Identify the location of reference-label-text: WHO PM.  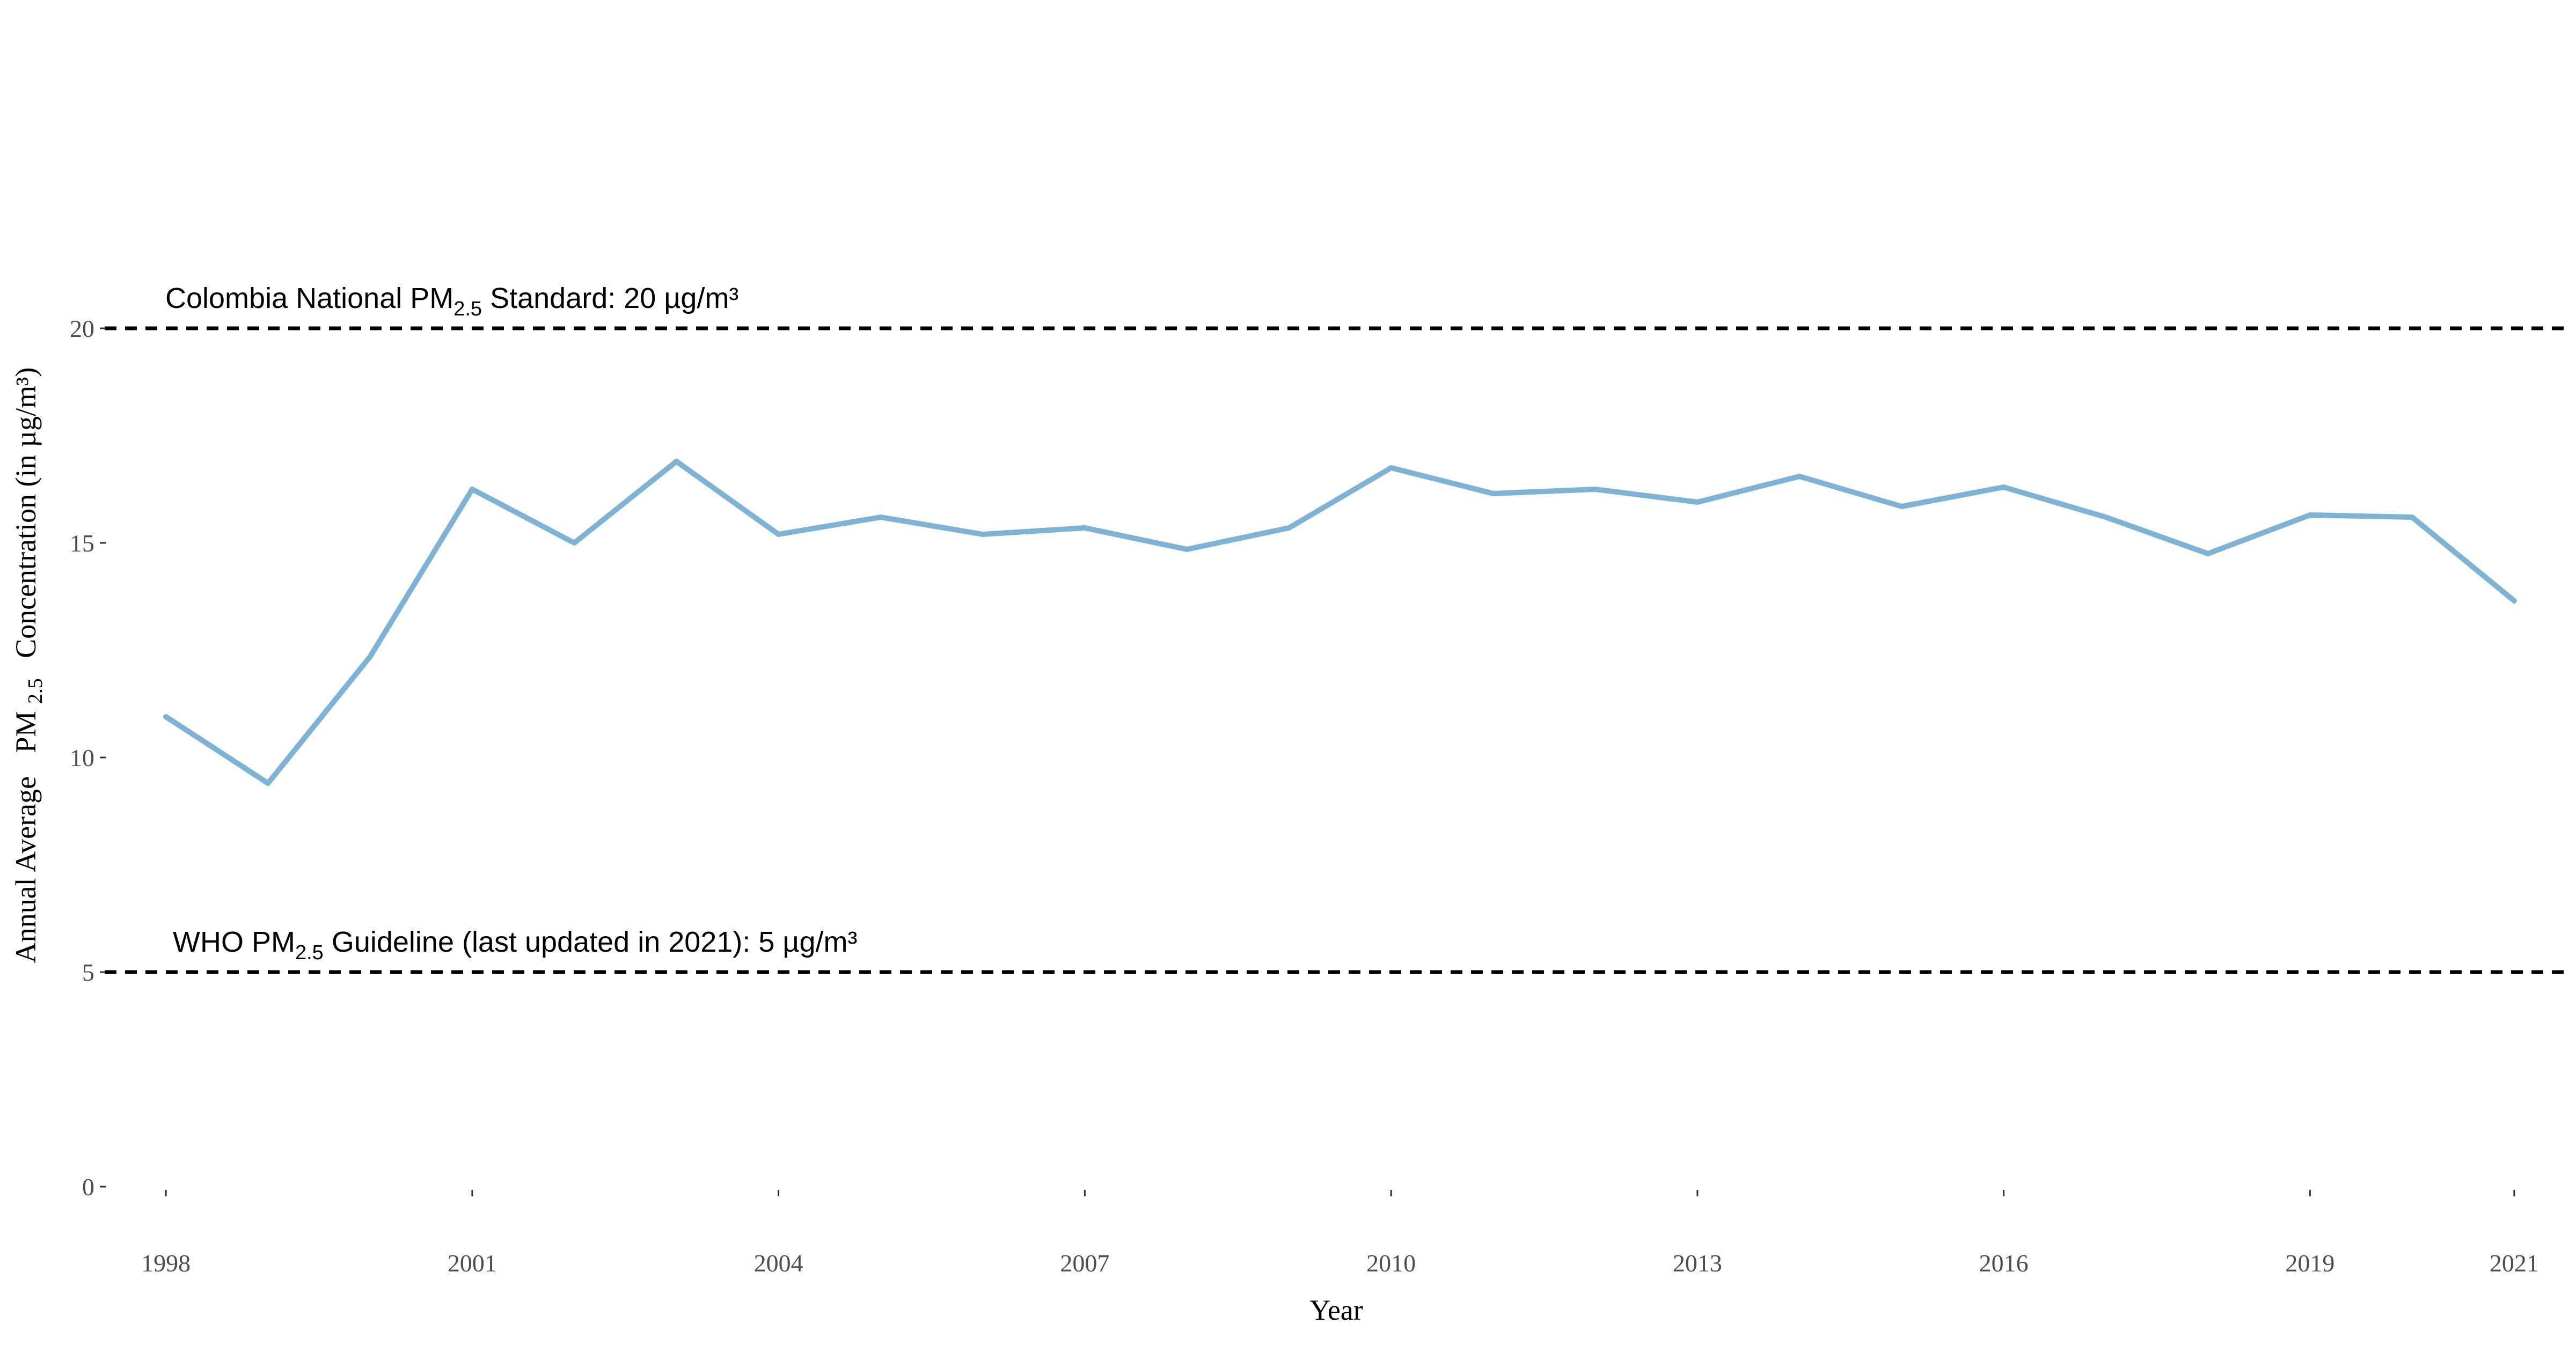
(234, 942).